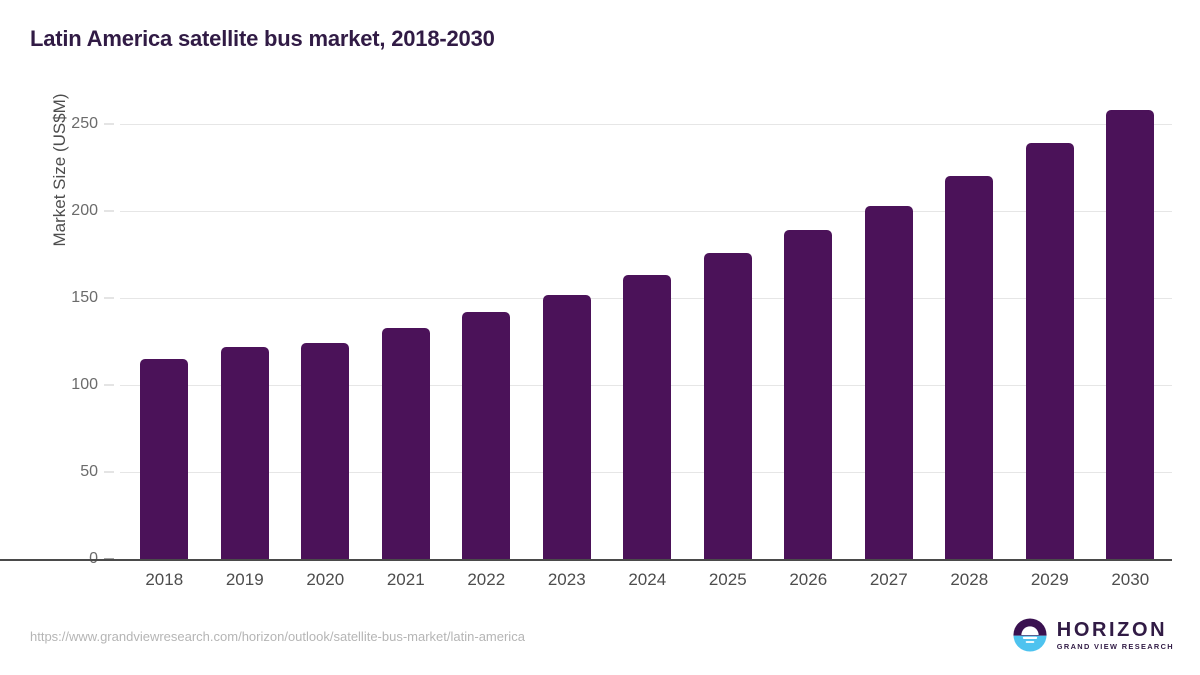  Describe the element at coordinates (89, 471) in the screenshot. I see `y-axis-tick-label: 50` at that location.